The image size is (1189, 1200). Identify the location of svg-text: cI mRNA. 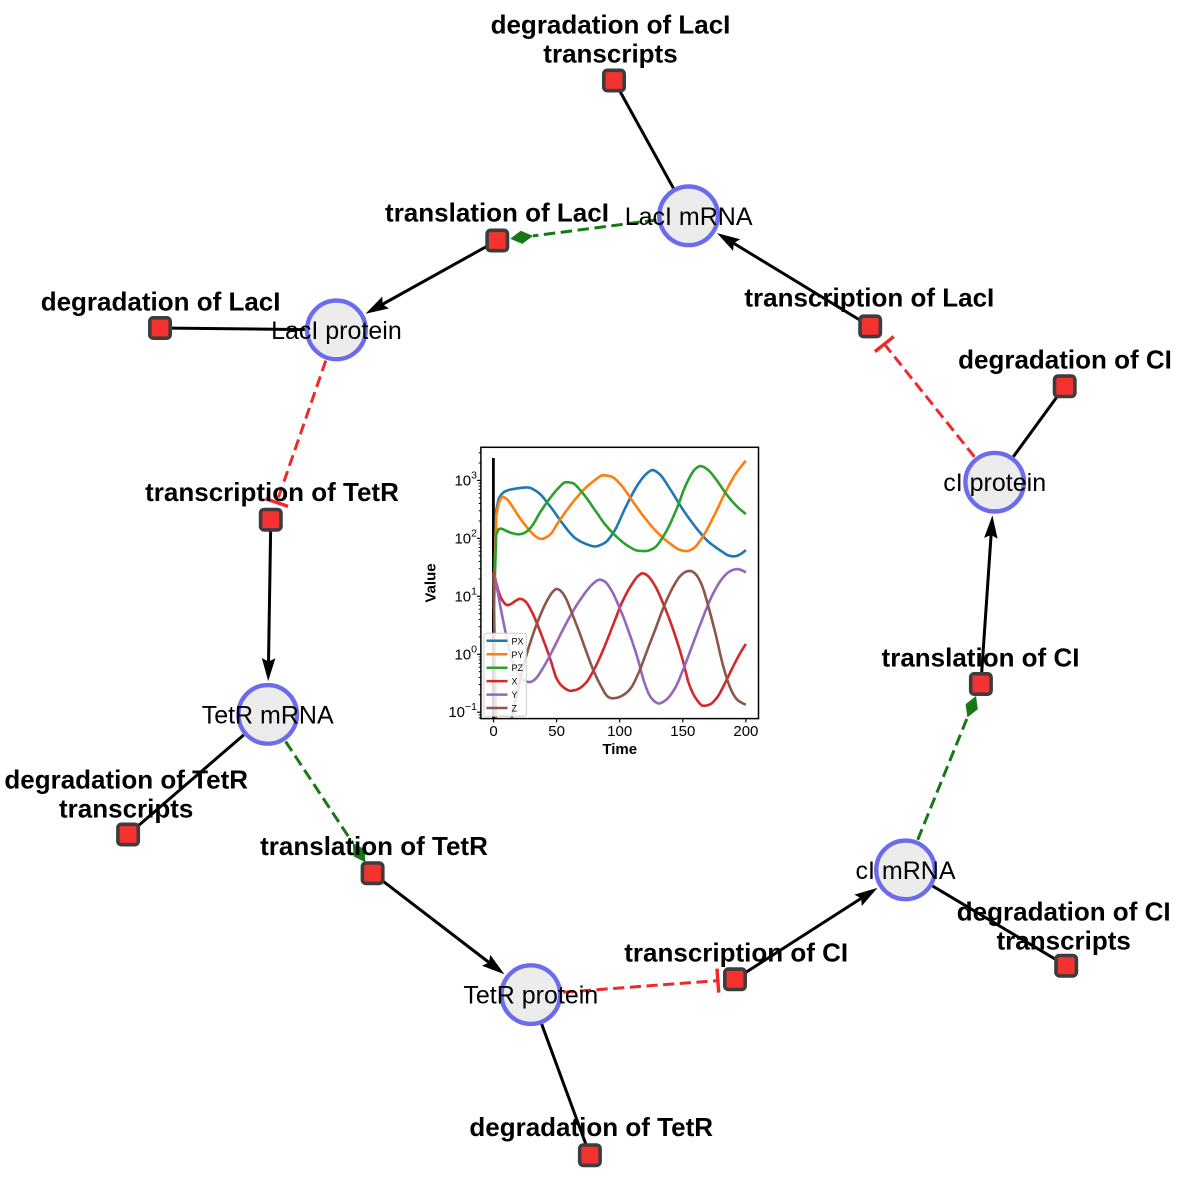
(906, 871).